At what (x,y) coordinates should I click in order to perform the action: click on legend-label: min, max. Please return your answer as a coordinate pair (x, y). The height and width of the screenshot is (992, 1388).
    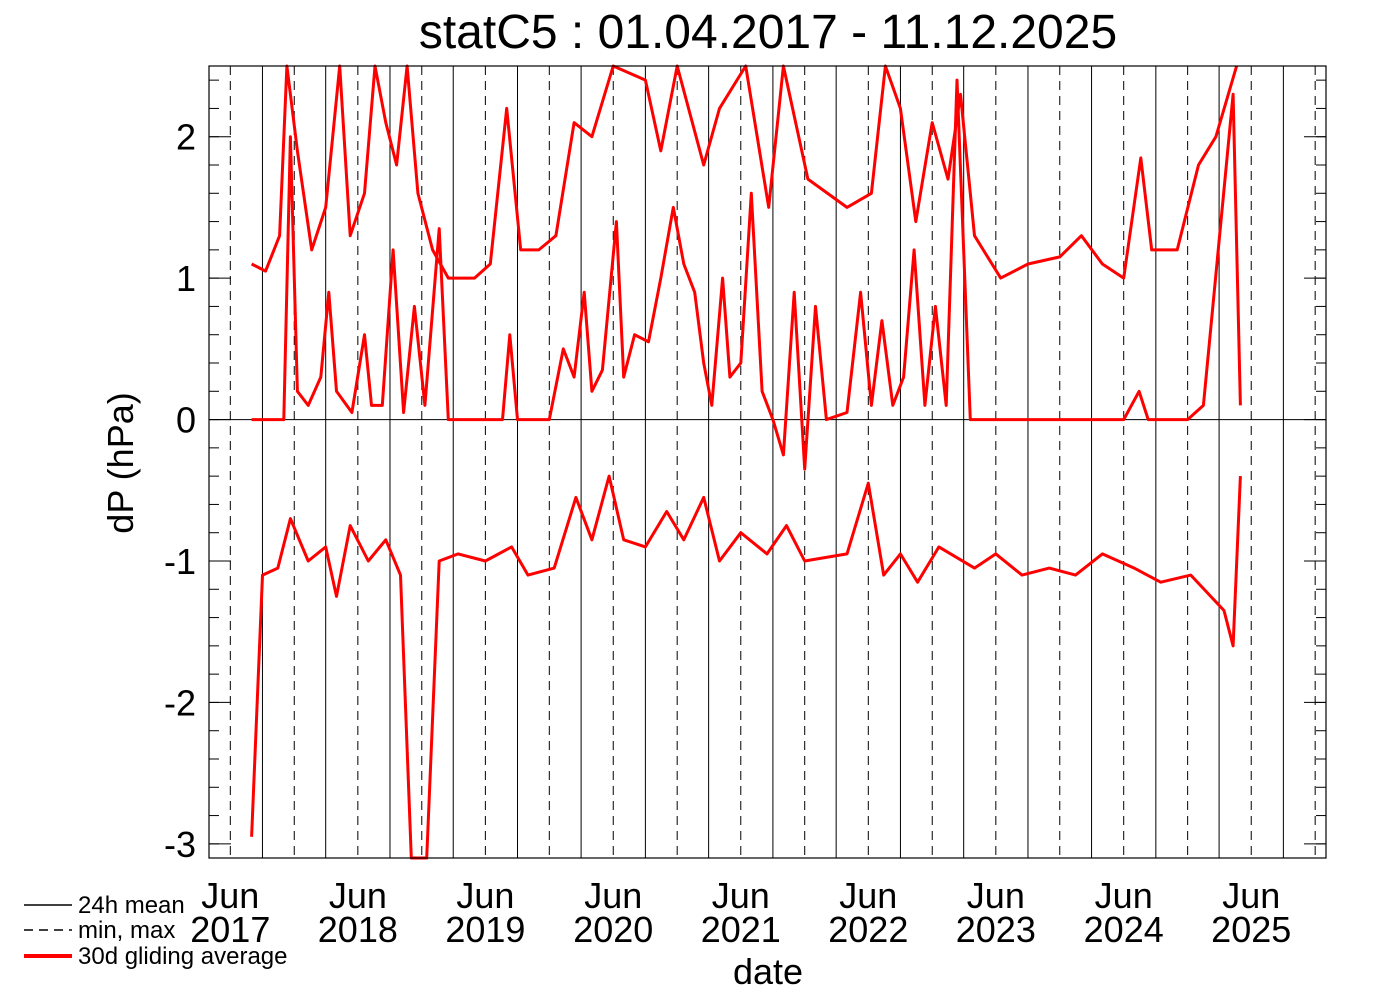
    Looking at the image, I should click on (126, 930).